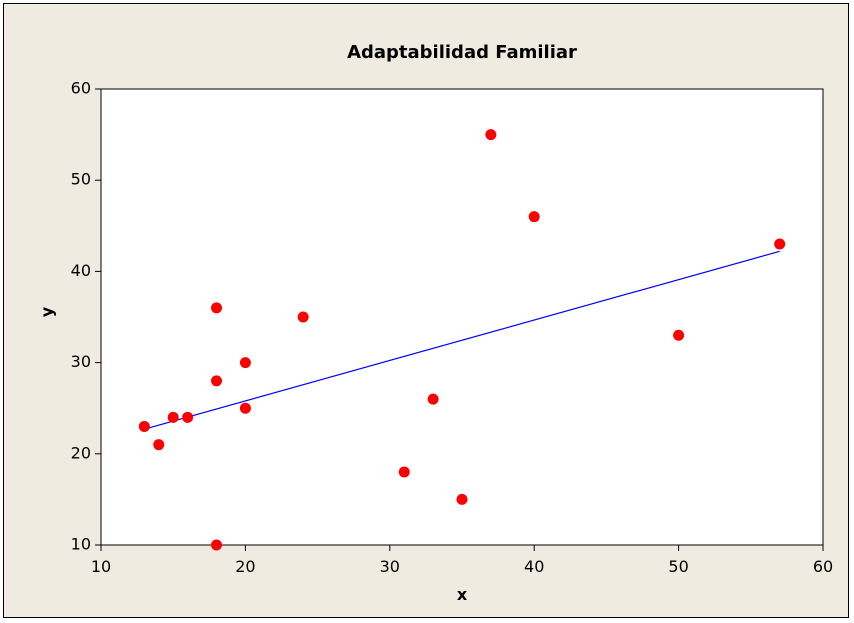 This screenshot has height=623, width=854. Describe the element at coordinates (101, 566) in the screenshot. I see `x-tick-label: 10` at that location.